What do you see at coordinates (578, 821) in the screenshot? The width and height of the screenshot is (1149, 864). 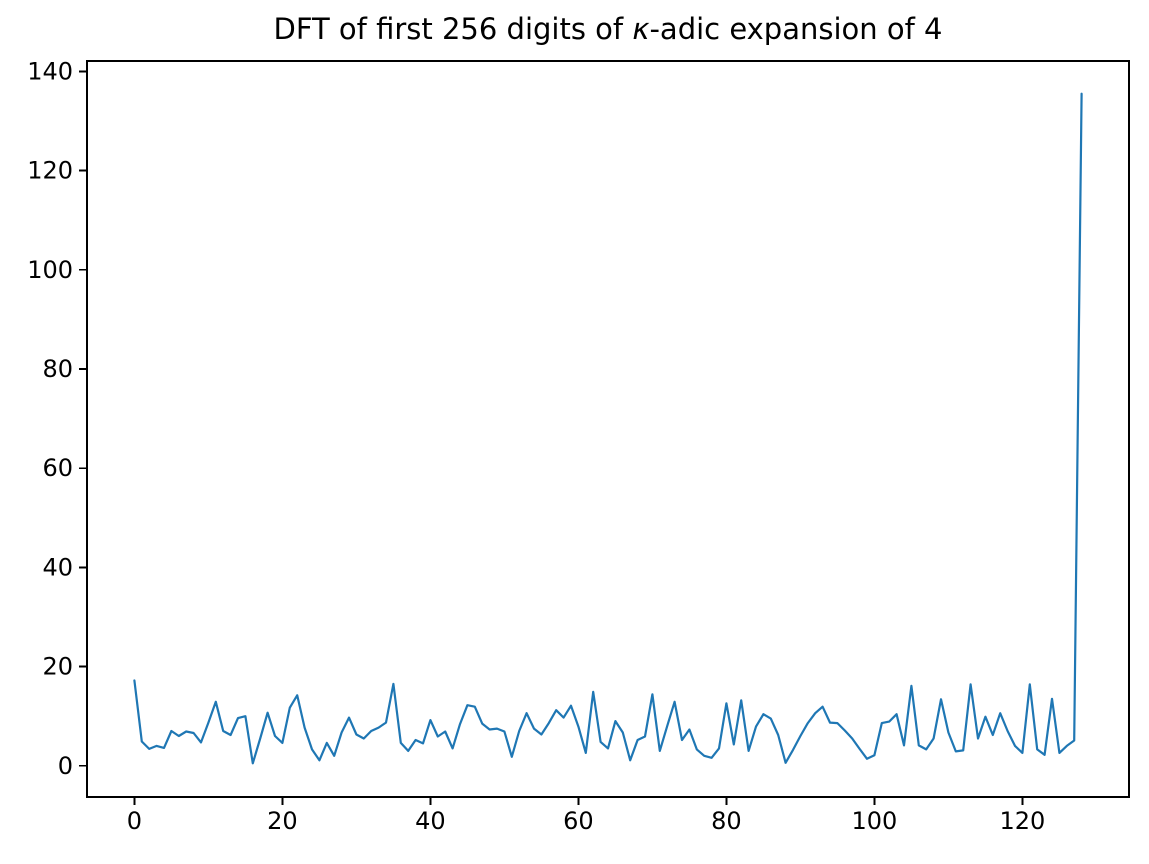 I see `x-tick-label: 60` at bounding box center [578, 821].